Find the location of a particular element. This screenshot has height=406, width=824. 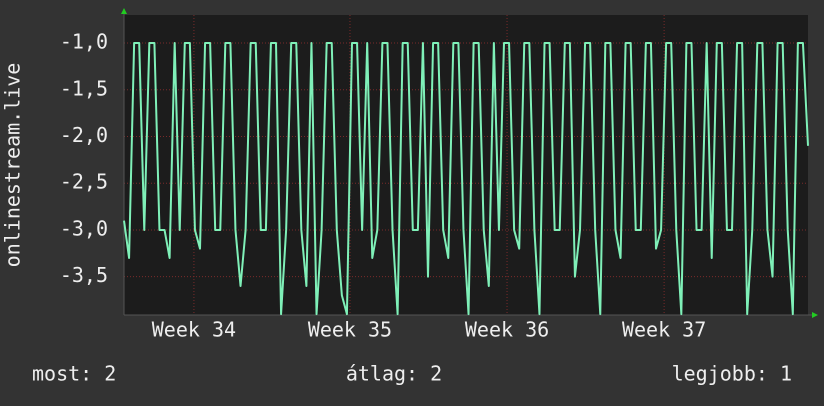

y-tick-label: -1,0 is located at coordinates (84, 42).